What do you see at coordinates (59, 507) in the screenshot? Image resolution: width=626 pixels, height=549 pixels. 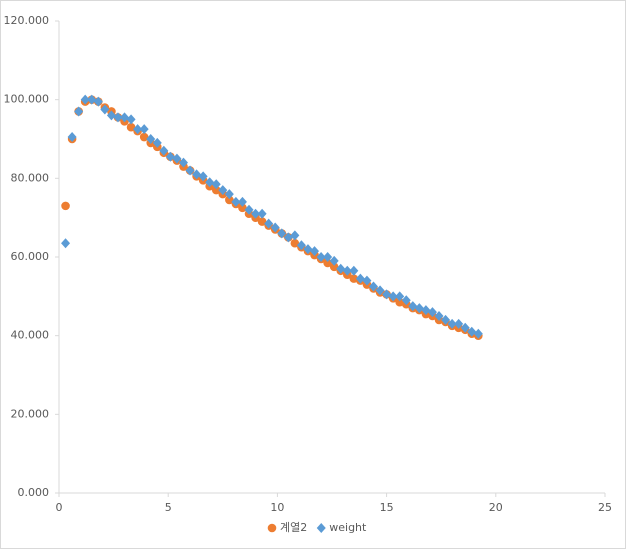 I see `x-tick-label: 0` at bounding box center [59, 507].